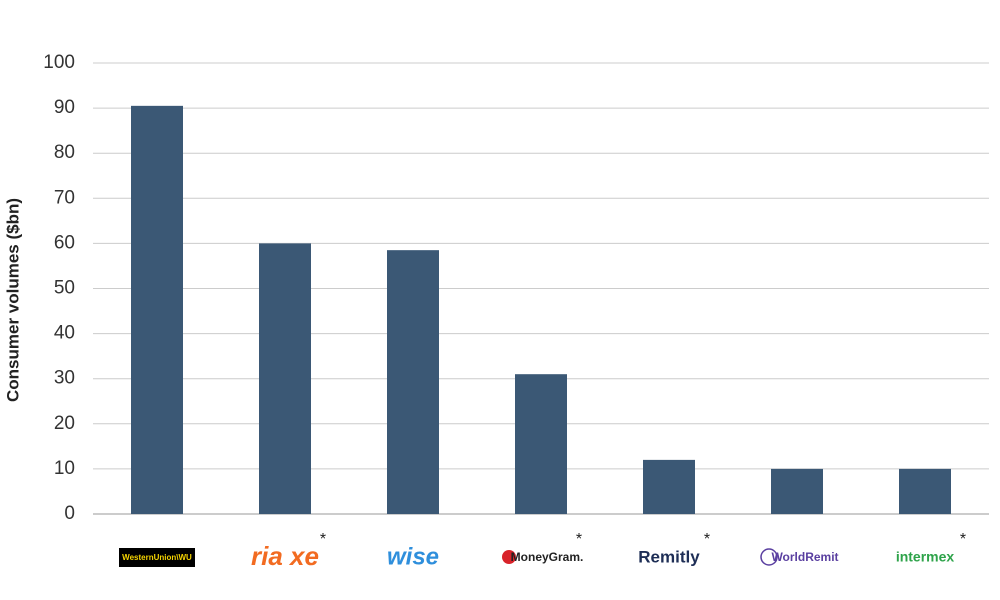 The width and height of the screenshot is (1000, 600). Describe the element at coordinates (64, 378) in the screenshot. I see `y-tick-label: 30` at that location.